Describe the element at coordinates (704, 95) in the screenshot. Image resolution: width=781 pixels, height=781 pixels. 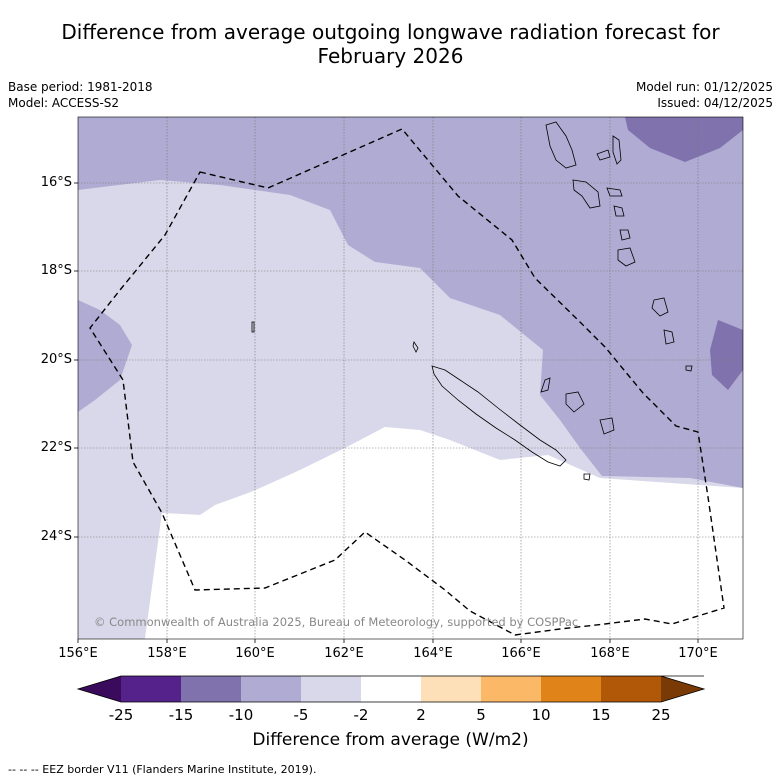
I see `meta-right: Model run: 01/12/2025 Issued: 04/12/2025` at that location.